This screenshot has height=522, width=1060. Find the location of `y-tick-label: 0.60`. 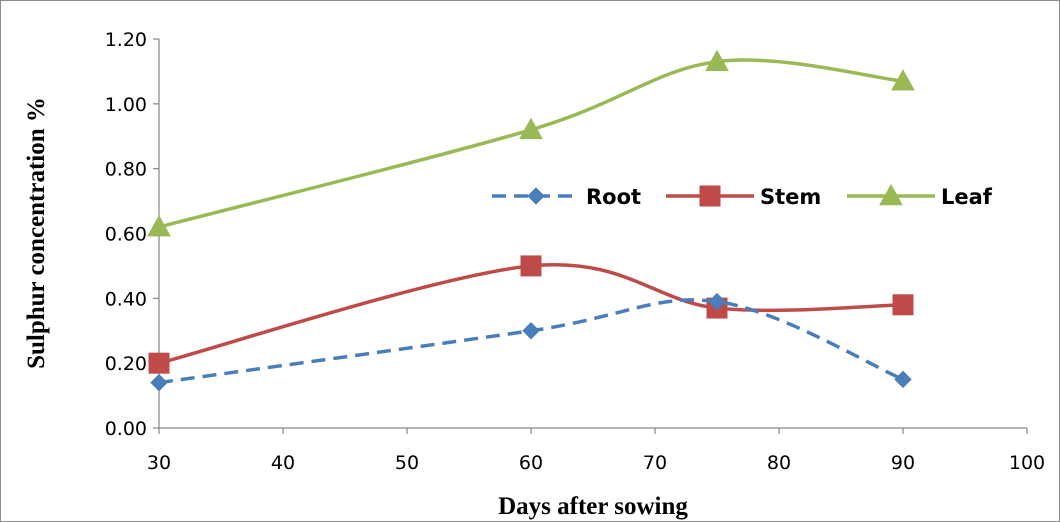

y-tick-label: 0.60 is located at coordinates (126, 235).